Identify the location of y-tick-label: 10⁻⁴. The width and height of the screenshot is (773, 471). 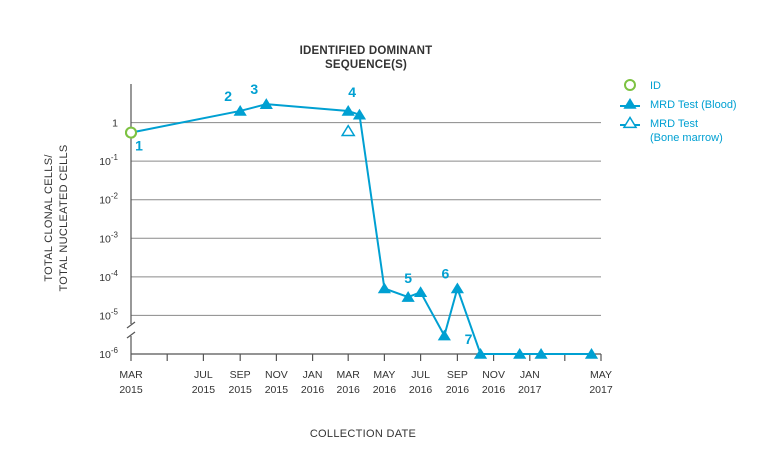
(108, 276).